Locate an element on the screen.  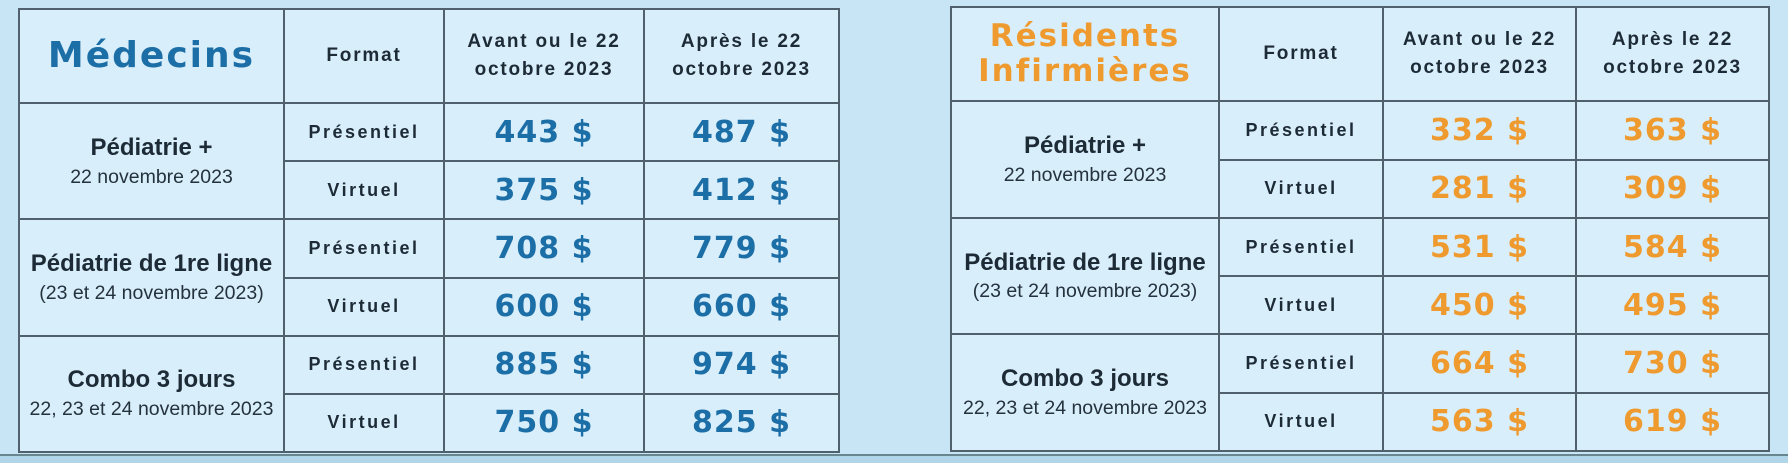
table-row: Virtuel 563 $ 619 $ is located at coordinates (1360, 422).